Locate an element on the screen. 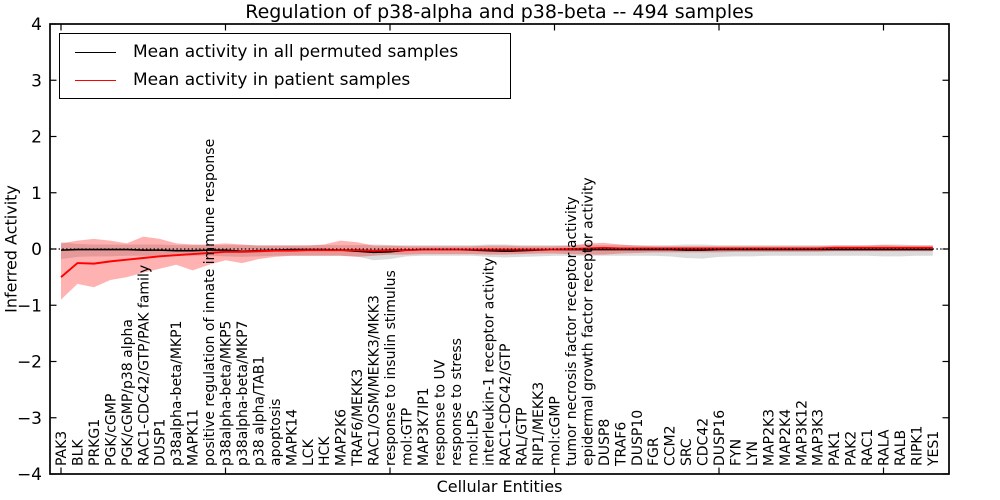  svg-text: MAP2K3 is located at coordinates (769, 437).